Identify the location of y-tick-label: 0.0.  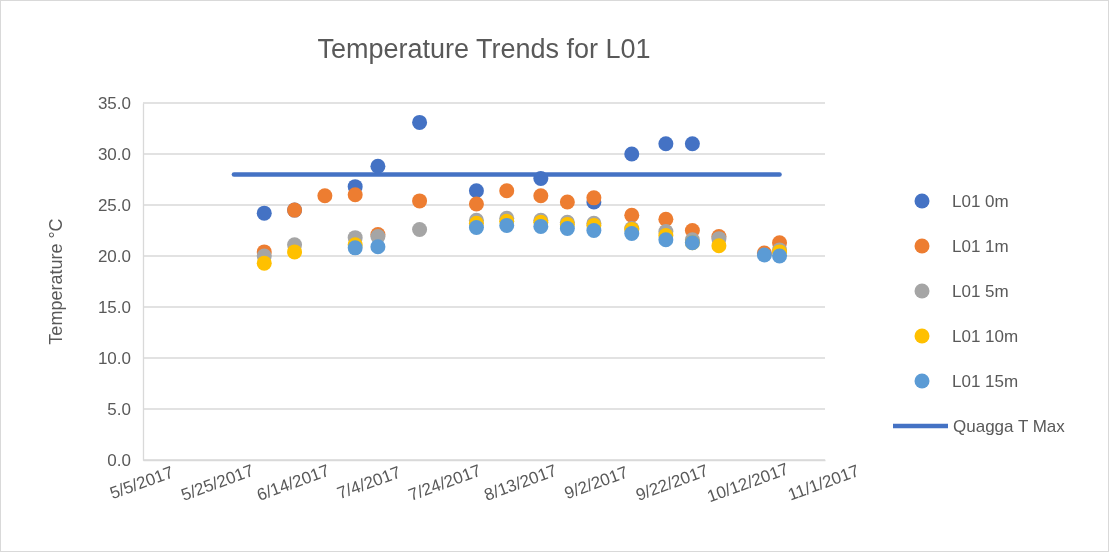
(119, 460).